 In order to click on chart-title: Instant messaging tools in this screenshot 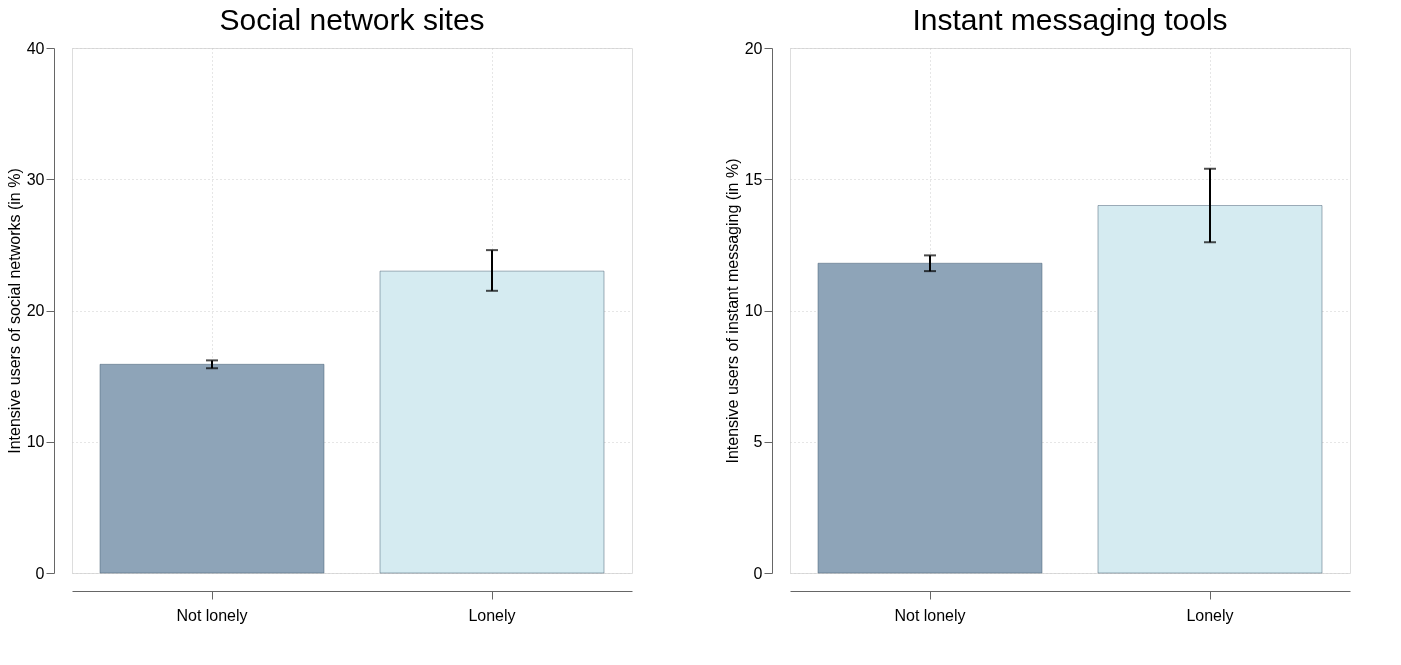, I will do `click(1070, 19)`.